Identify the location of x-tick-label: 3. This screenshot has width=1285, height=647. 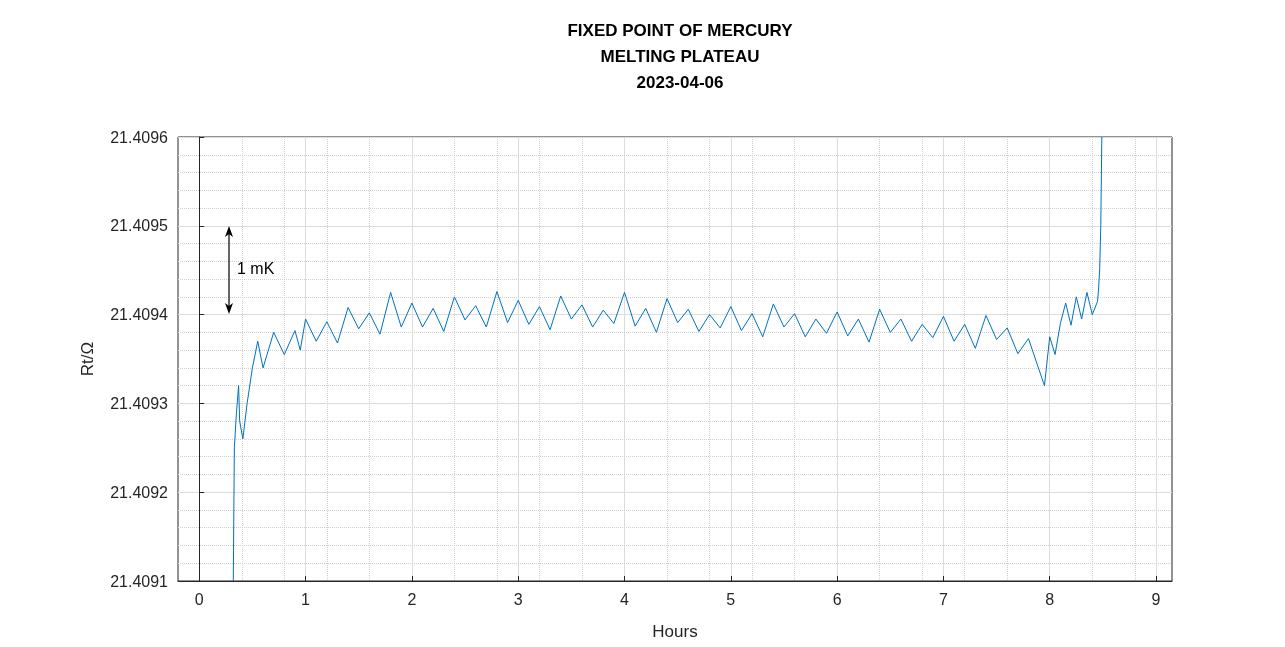
(518, 599).